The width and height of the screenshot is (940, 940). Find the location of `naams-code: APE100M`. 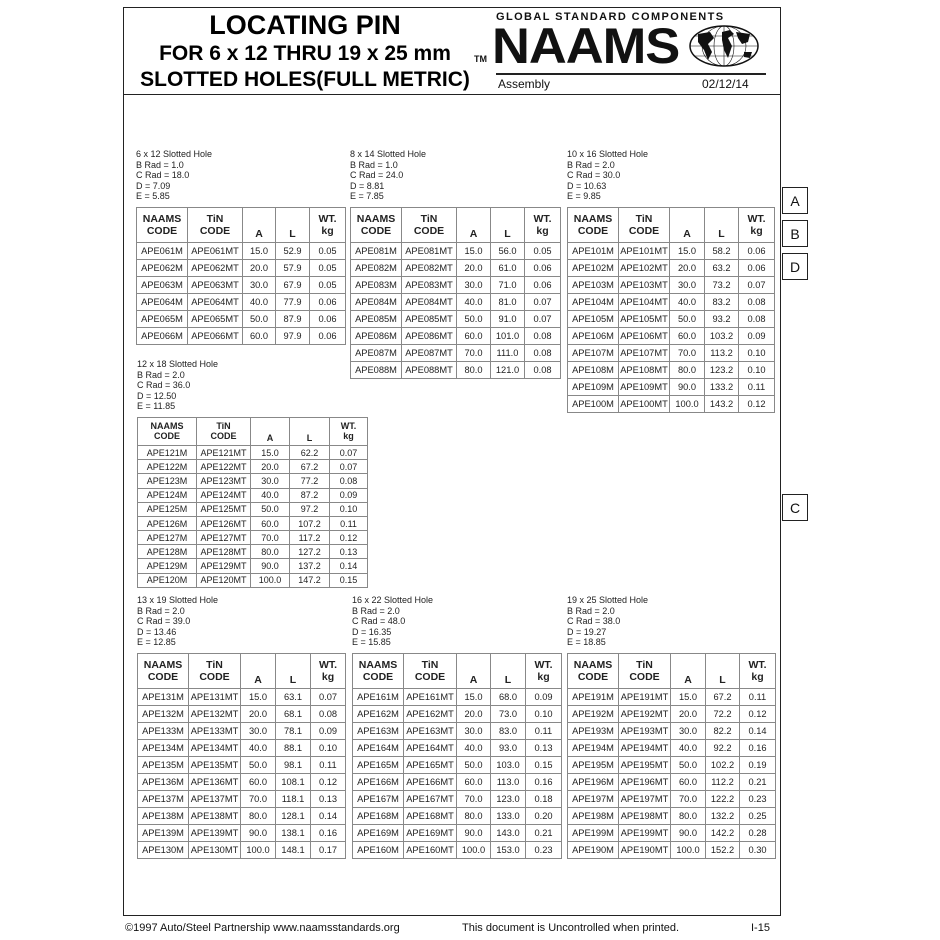

naams-code: APE100M is located at coordinates (593, 403).